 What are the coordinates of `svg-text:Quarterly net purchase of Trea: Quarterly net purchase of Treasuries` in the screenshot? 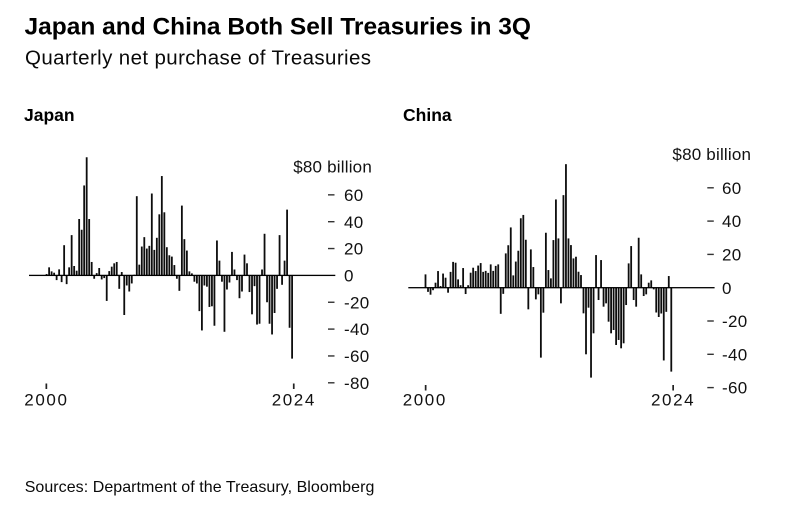 It's located at (198, 58).